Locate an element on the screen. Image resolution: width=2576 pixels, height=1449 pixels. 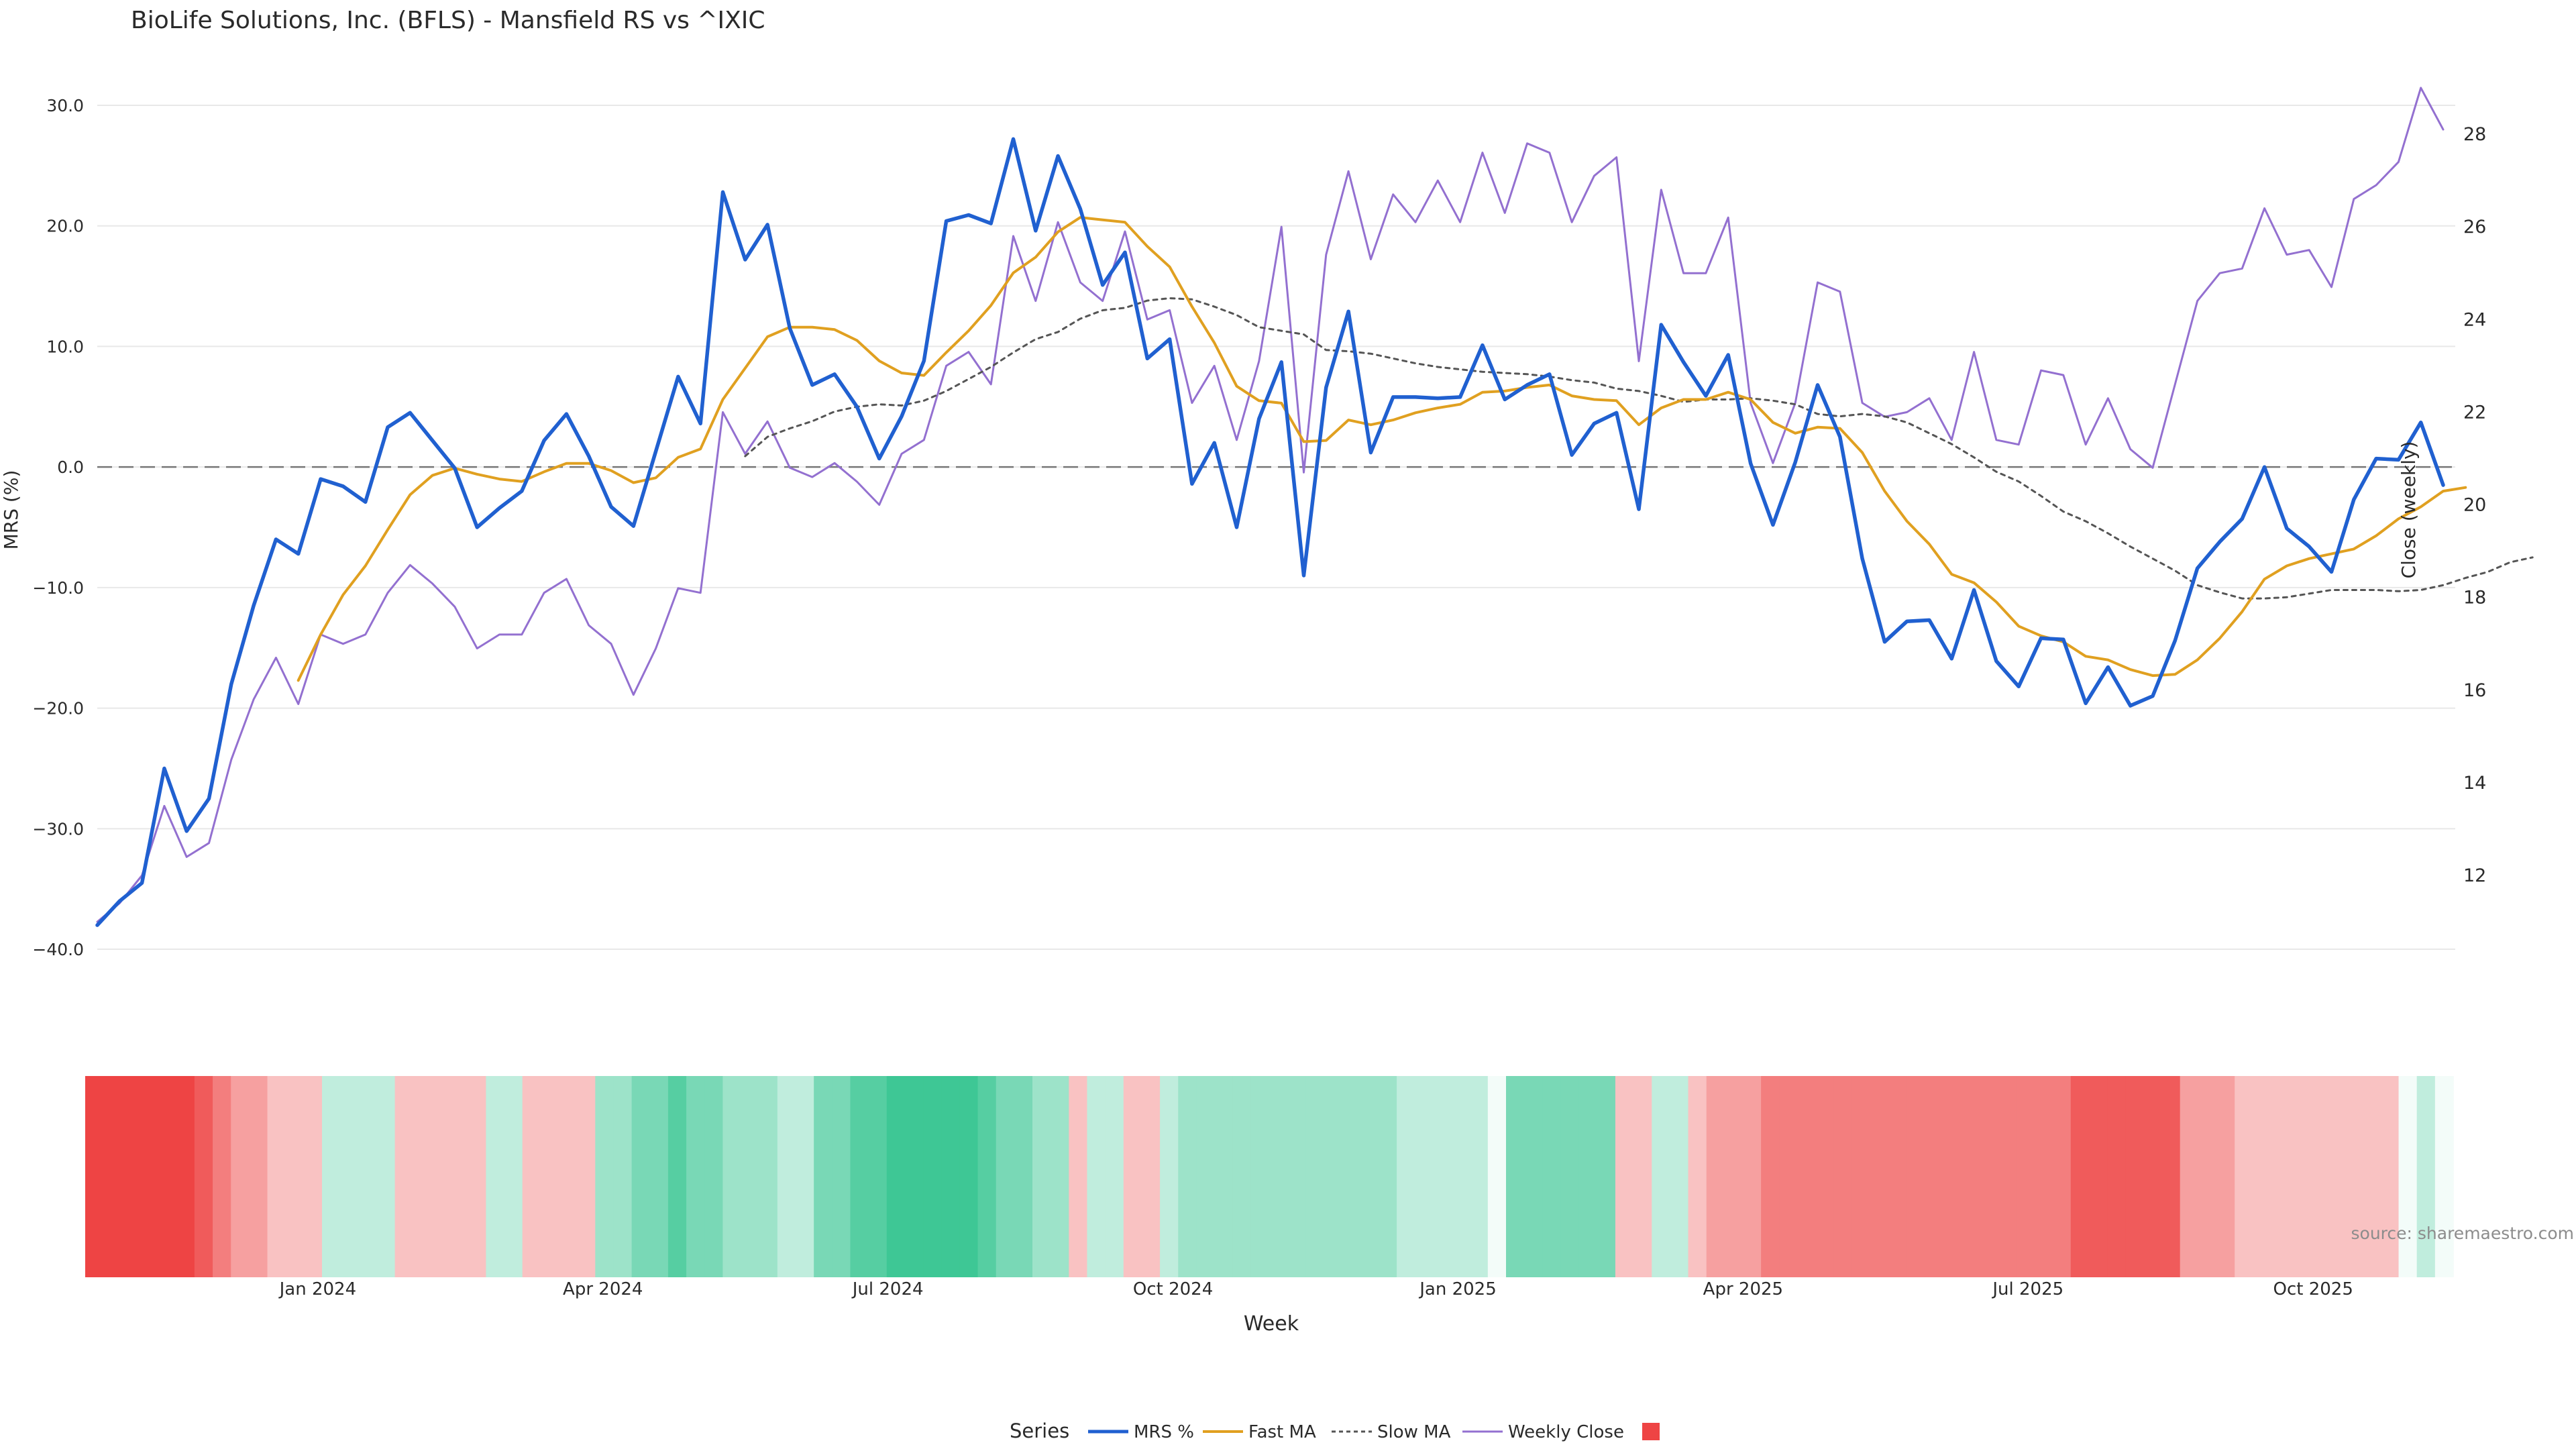
y2-tick-label: 14 is located at coordinates (2474, 783).